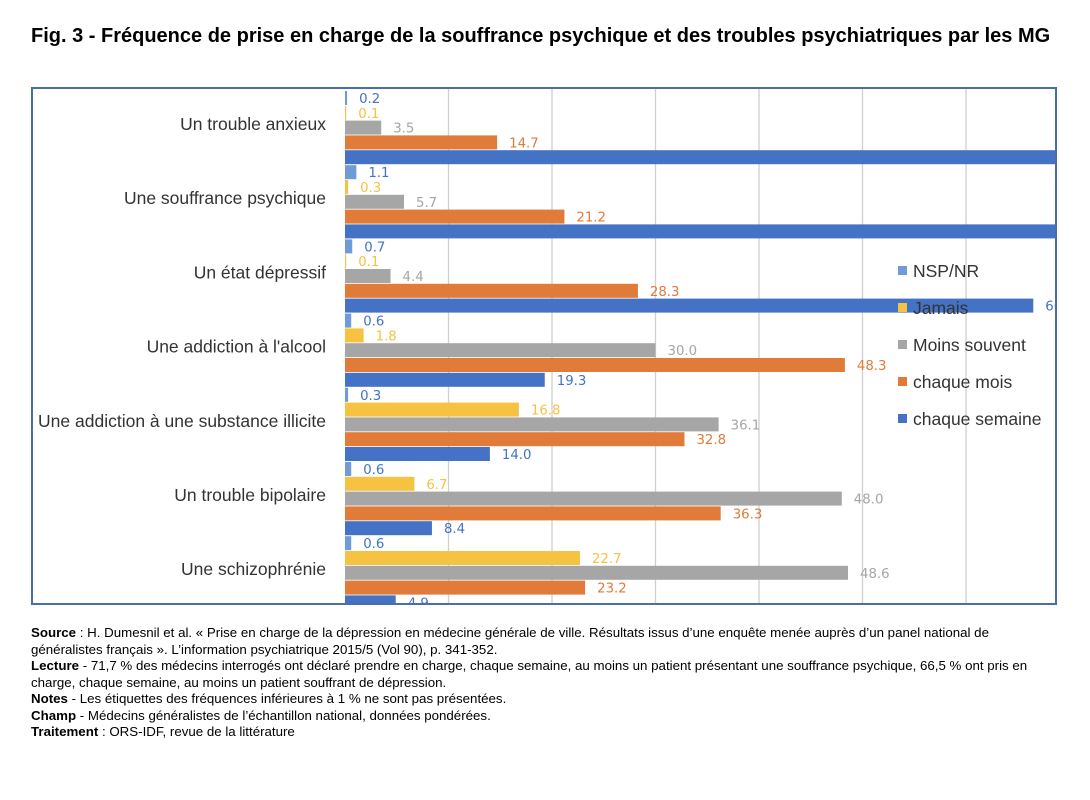 Image resolution: width=1090 pixels, height=800 pixels. What do you see at coordinates (49, 698) in the screenshot?
I see `notes-label: Notes` at bounding box center [49, 698].